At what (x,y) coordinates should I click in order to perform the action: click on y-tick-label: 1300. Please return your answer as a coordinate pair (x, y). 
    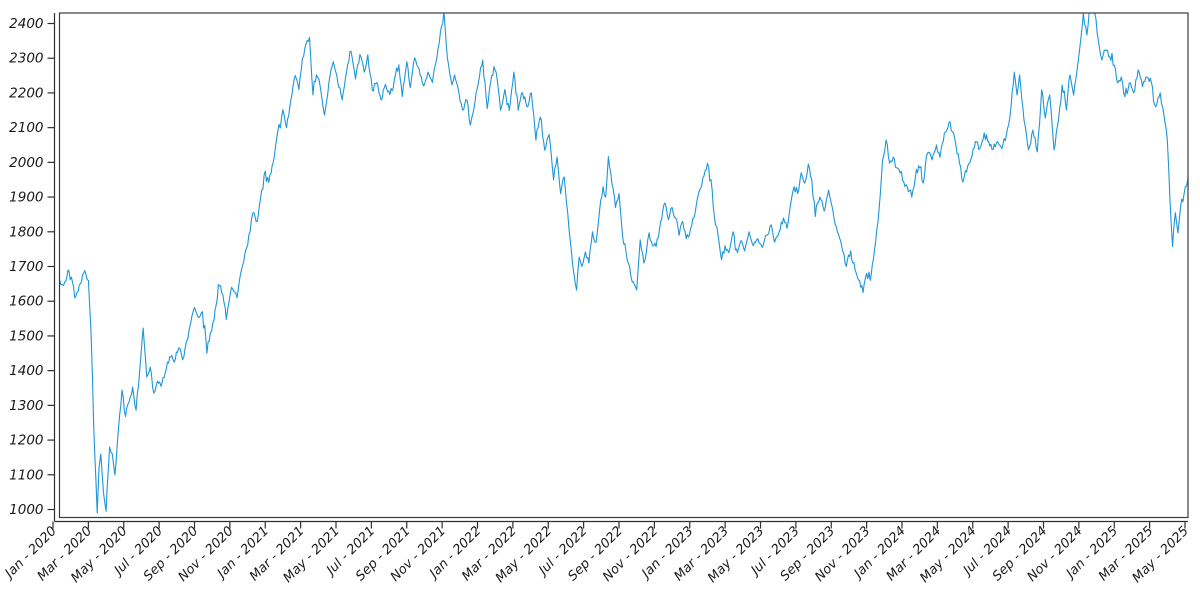
    Looking at the image, I should click on (26, 406).